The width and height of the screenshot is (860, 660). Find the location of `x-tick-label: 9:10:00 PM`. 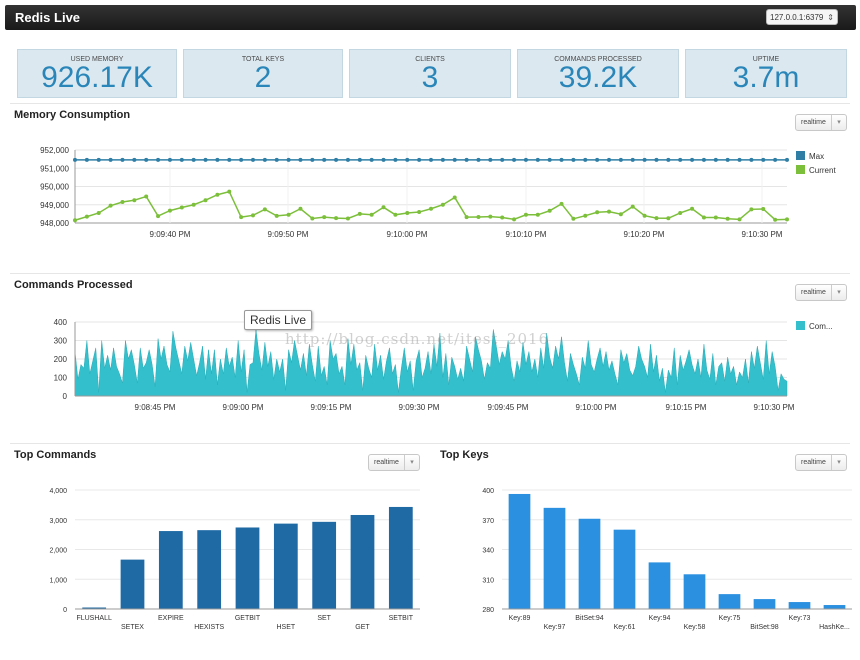

x-tick-label: 9:10:00 PM is located at coordinates (596, 407).